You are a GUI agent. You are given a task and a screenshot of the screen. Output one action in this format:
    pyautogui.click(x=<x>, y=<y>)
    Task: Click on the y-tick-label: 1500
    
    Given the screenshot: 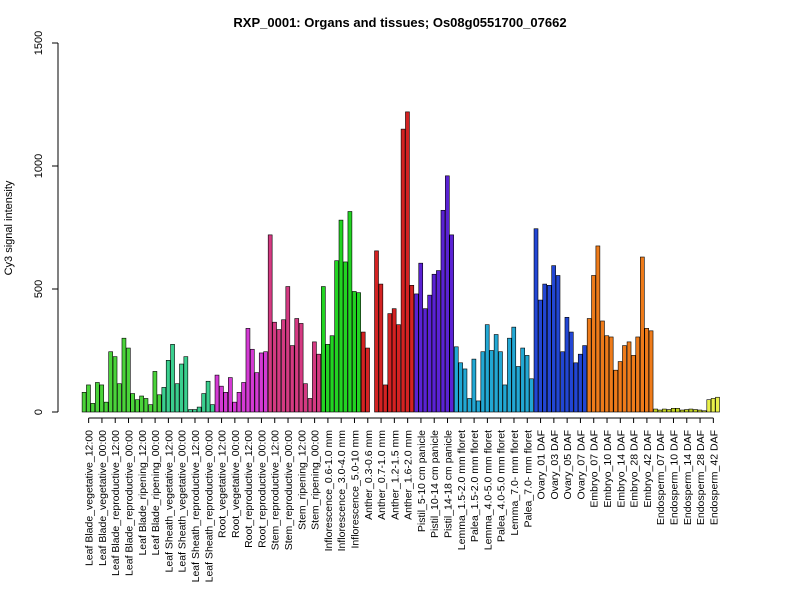 What is the action you would take?
    pyautogui.click(x=39, y=43)
    